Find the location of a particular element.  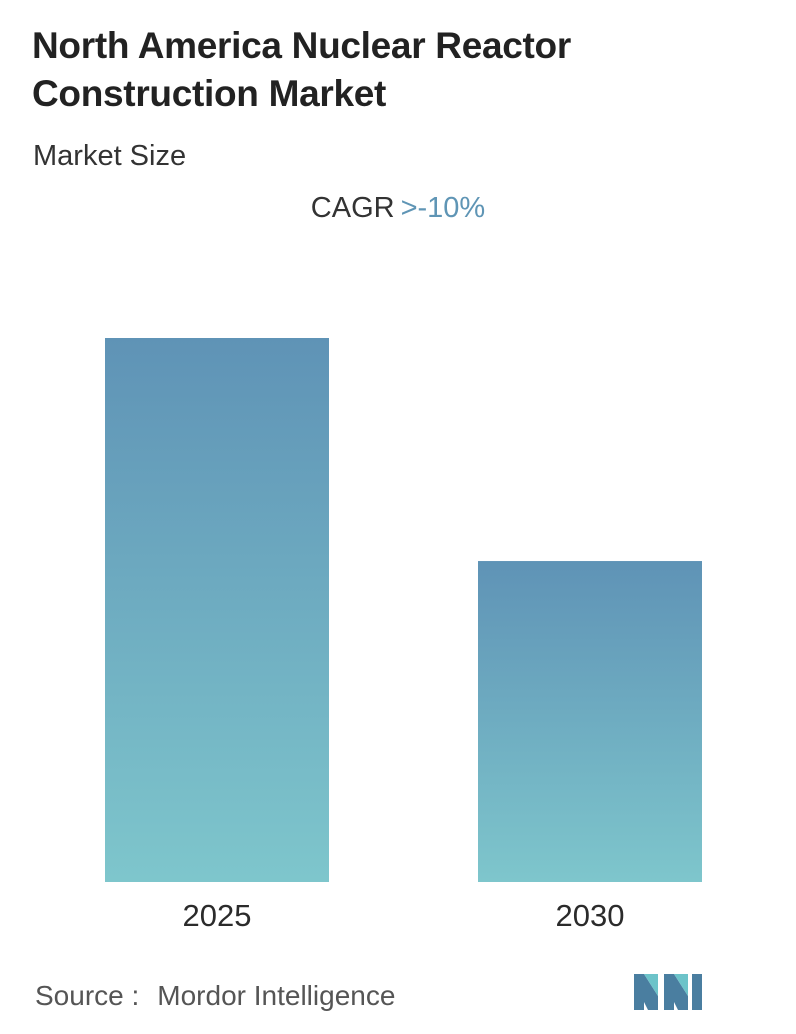

x-tick-label-2025: 2025 is located at coordinates (217, 915).